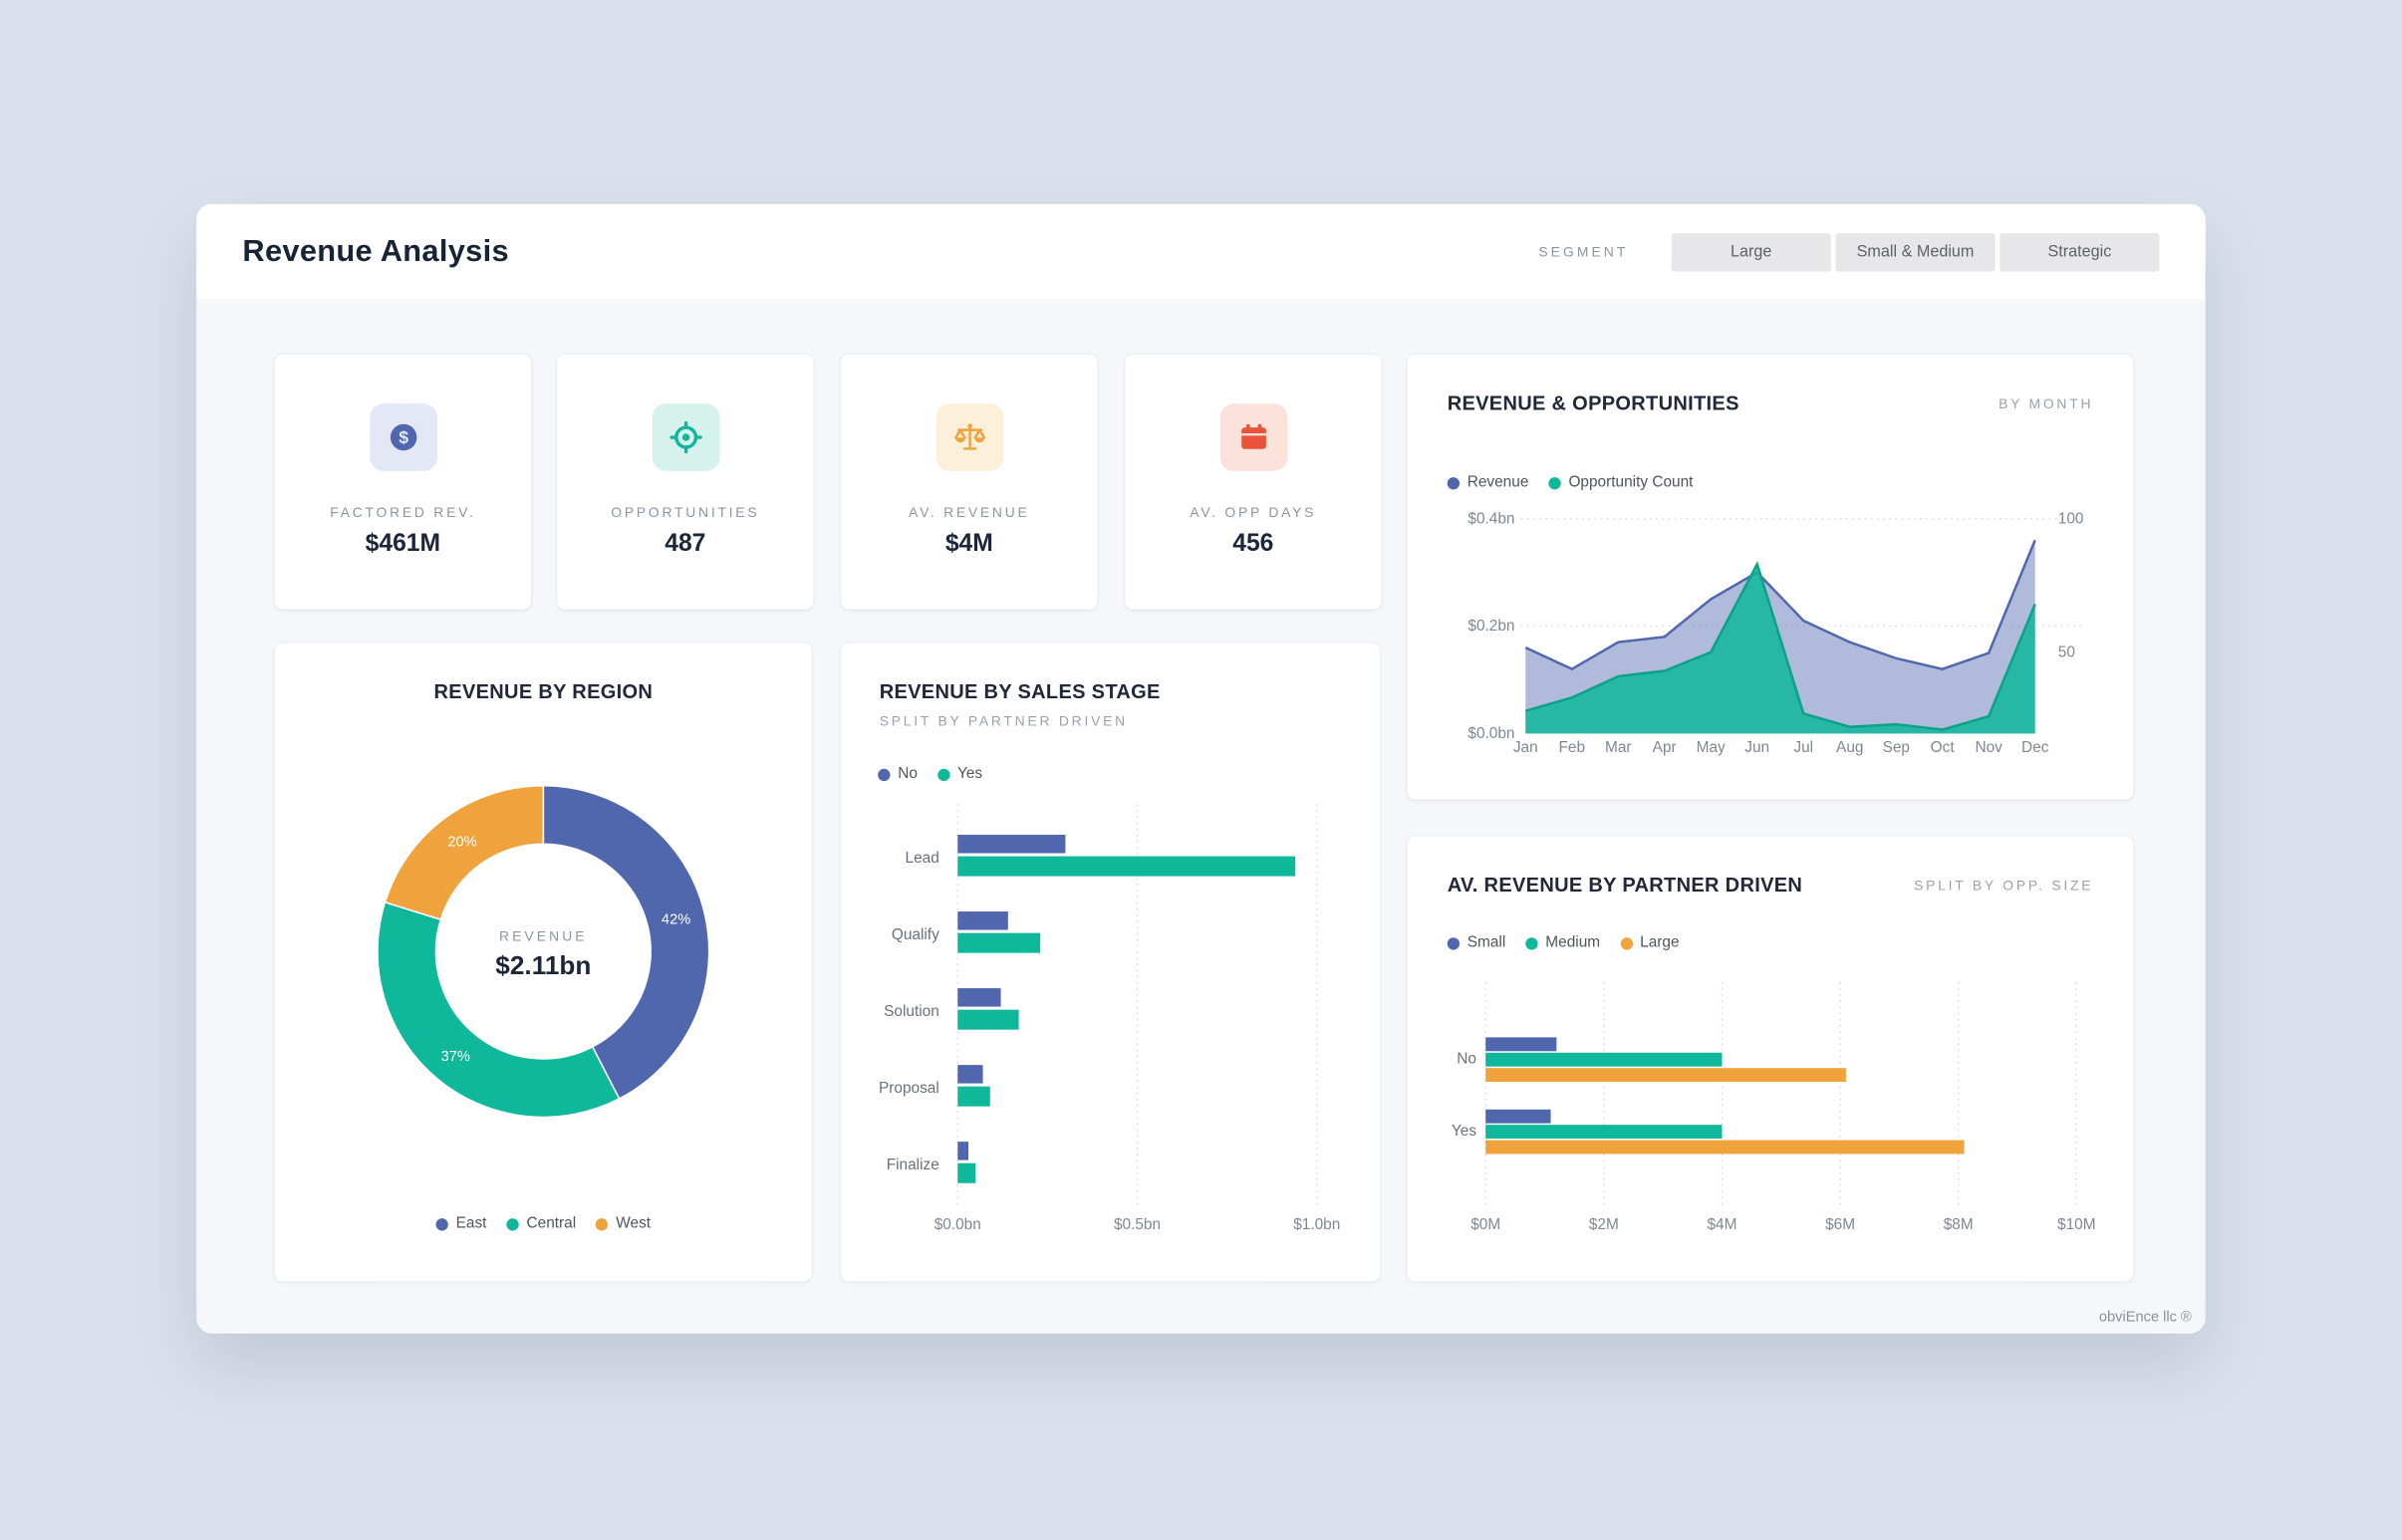  What do you see at coordinates (969, 437) in the screenshot?
I see `scales-icon` at bounding box center [969, 437].